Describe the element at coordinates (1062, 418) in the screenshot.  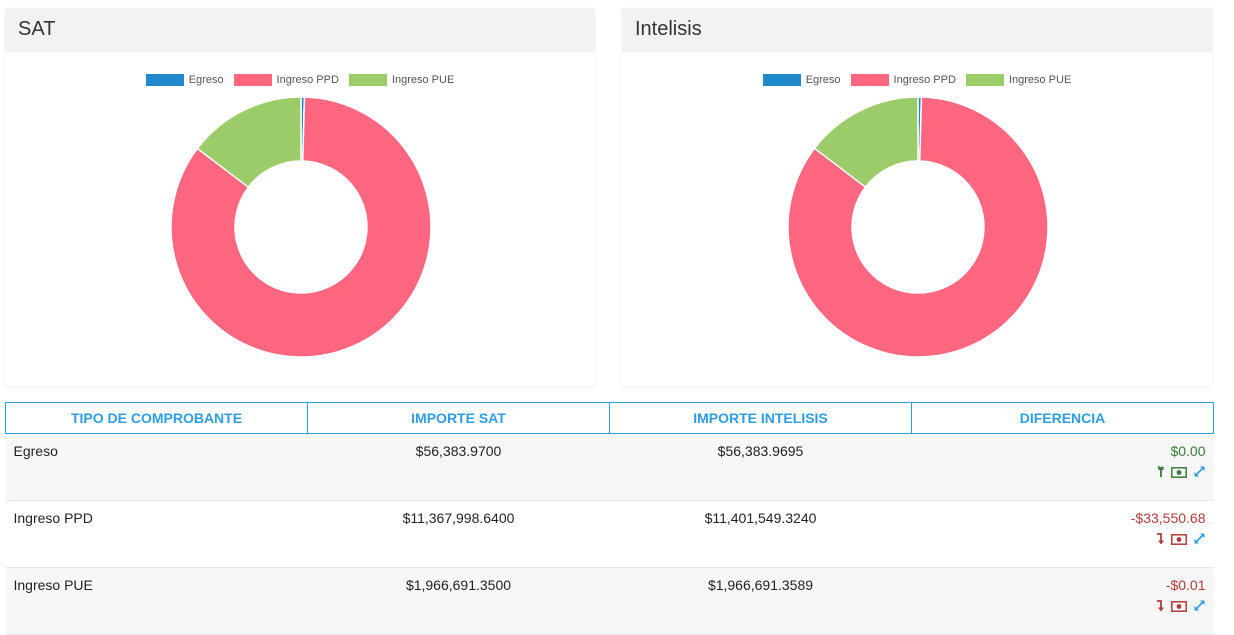
I see `header-diferencia: DIFERENCIA` at that location.